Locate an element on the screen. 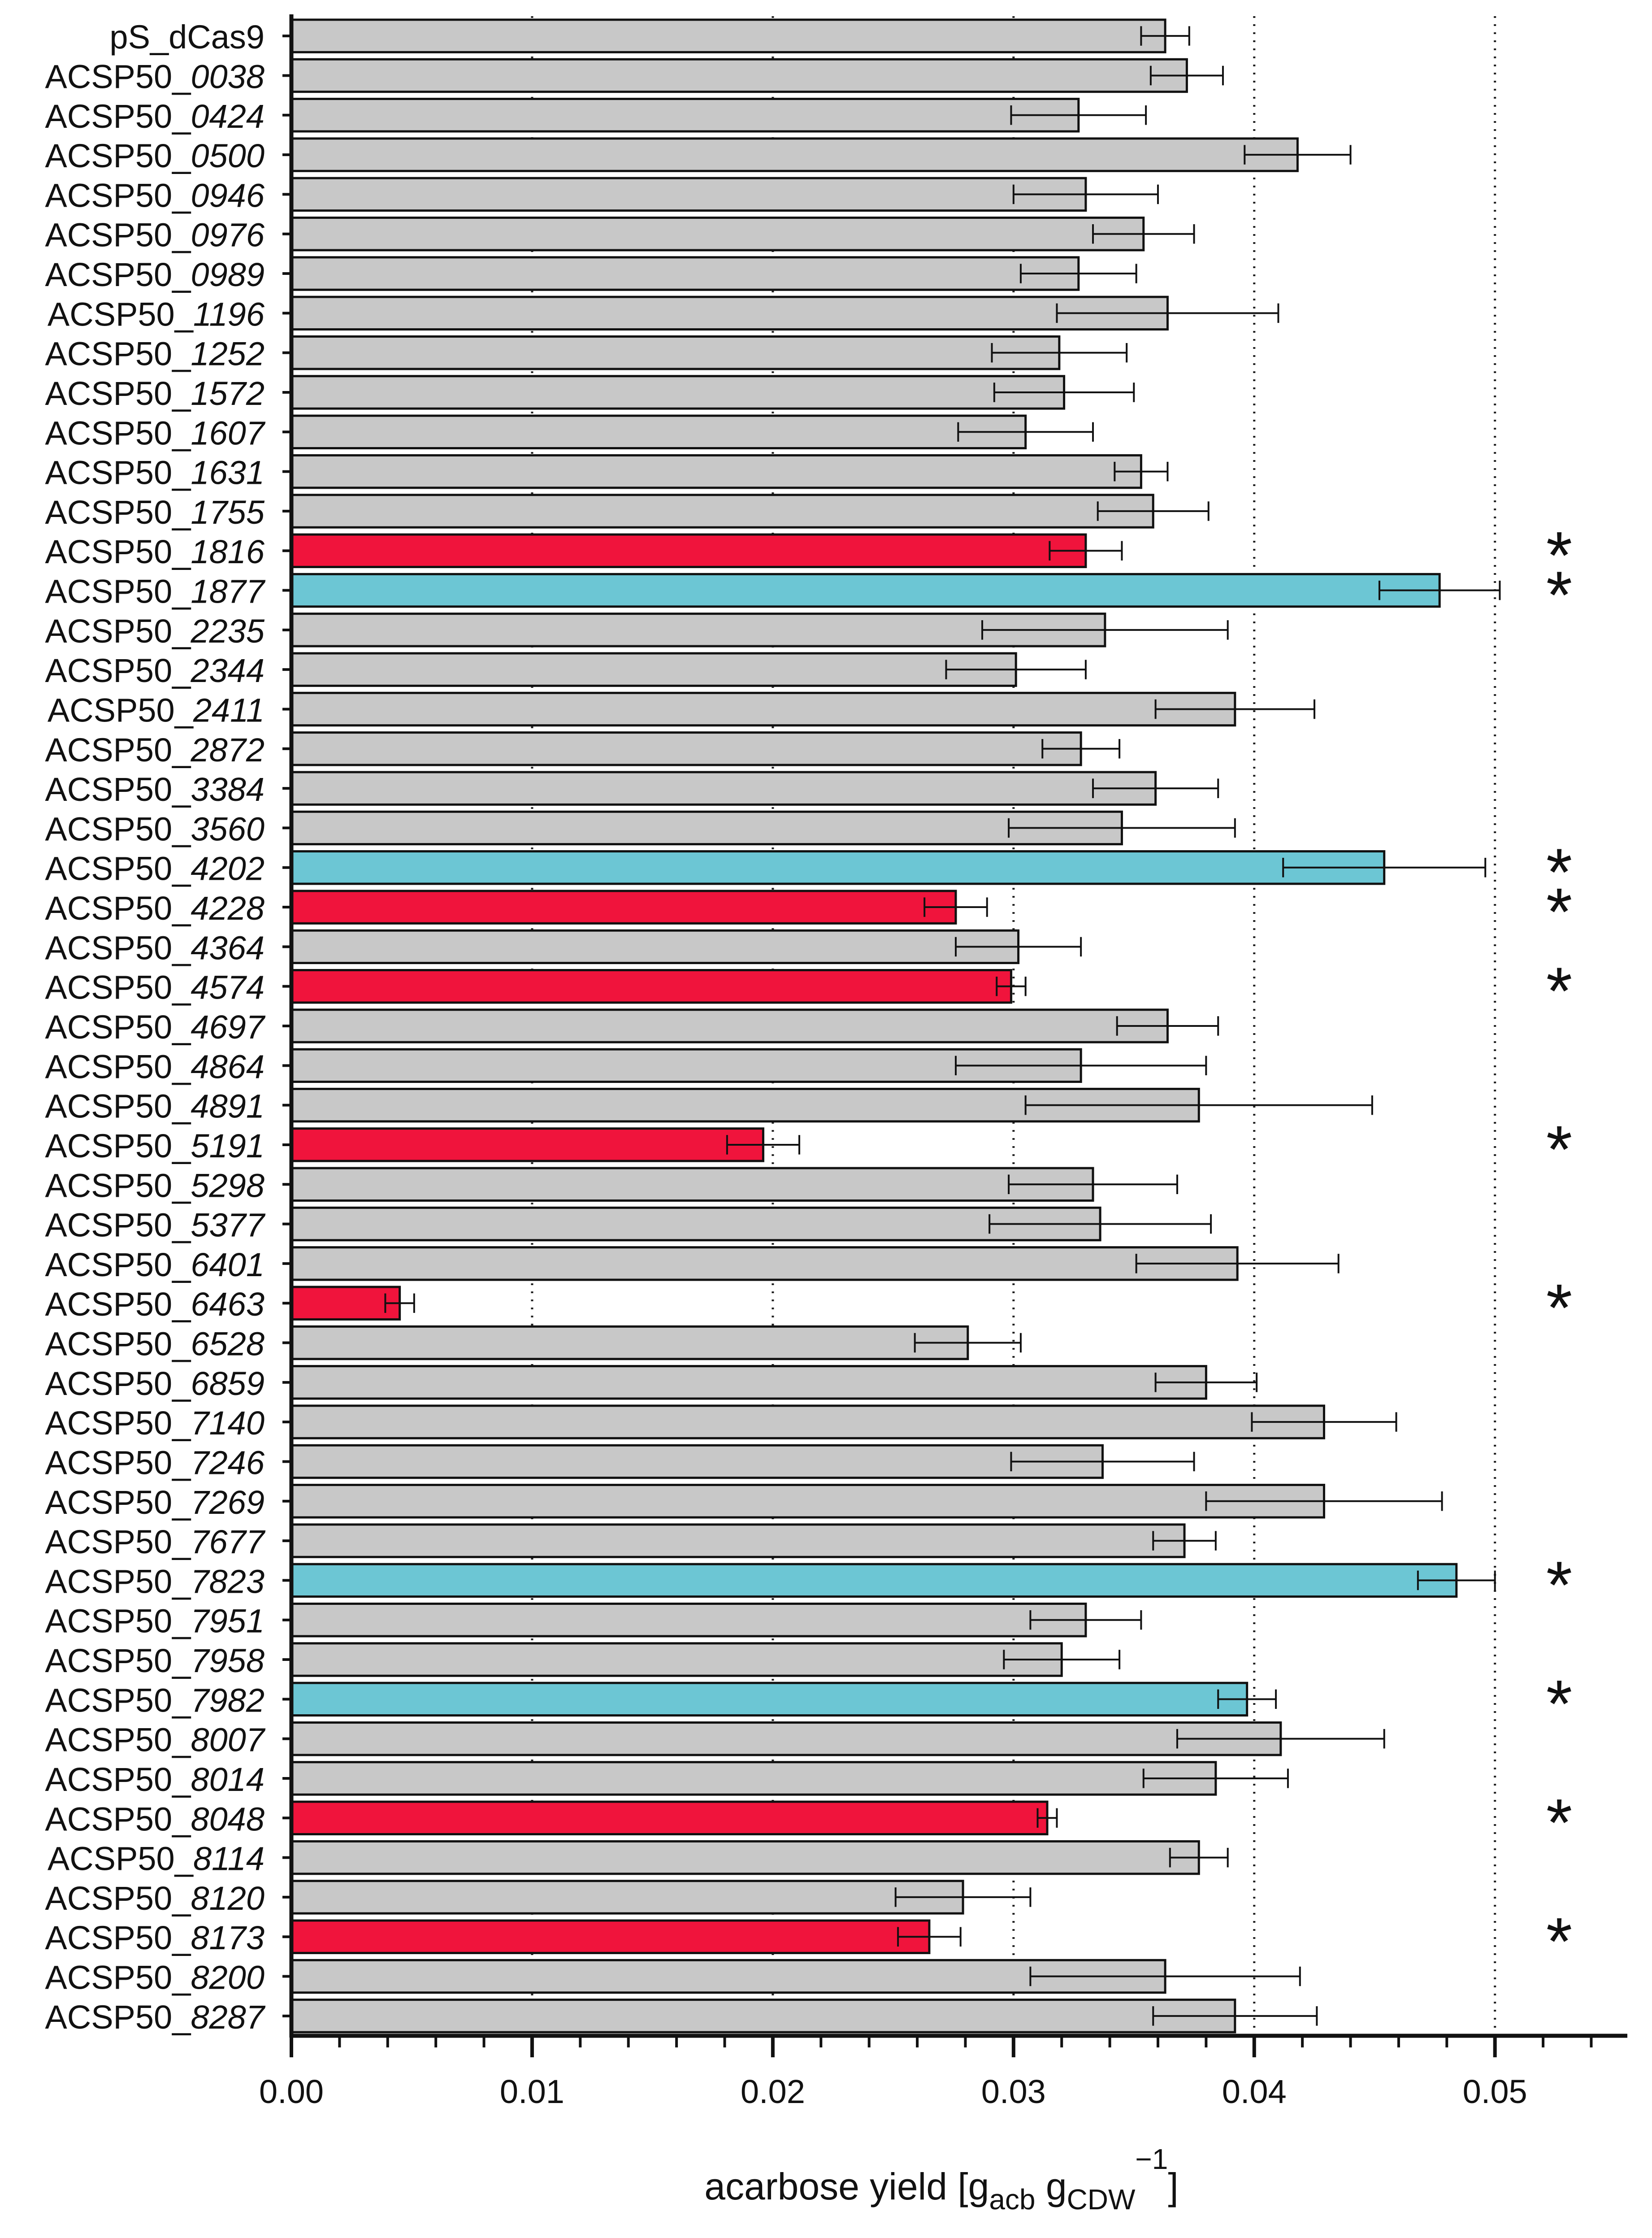 The height and width of the screenshot is (2238, 1652). category-label-suffix: 2411 is located at coordinates (228, 710).